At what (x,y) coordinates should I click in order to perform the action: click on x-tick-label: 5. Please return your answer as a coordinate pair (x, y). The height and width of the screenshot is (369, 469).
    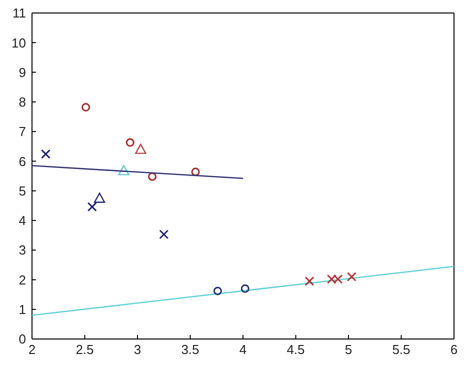
    Looking at the image, I should click on (348, 350).